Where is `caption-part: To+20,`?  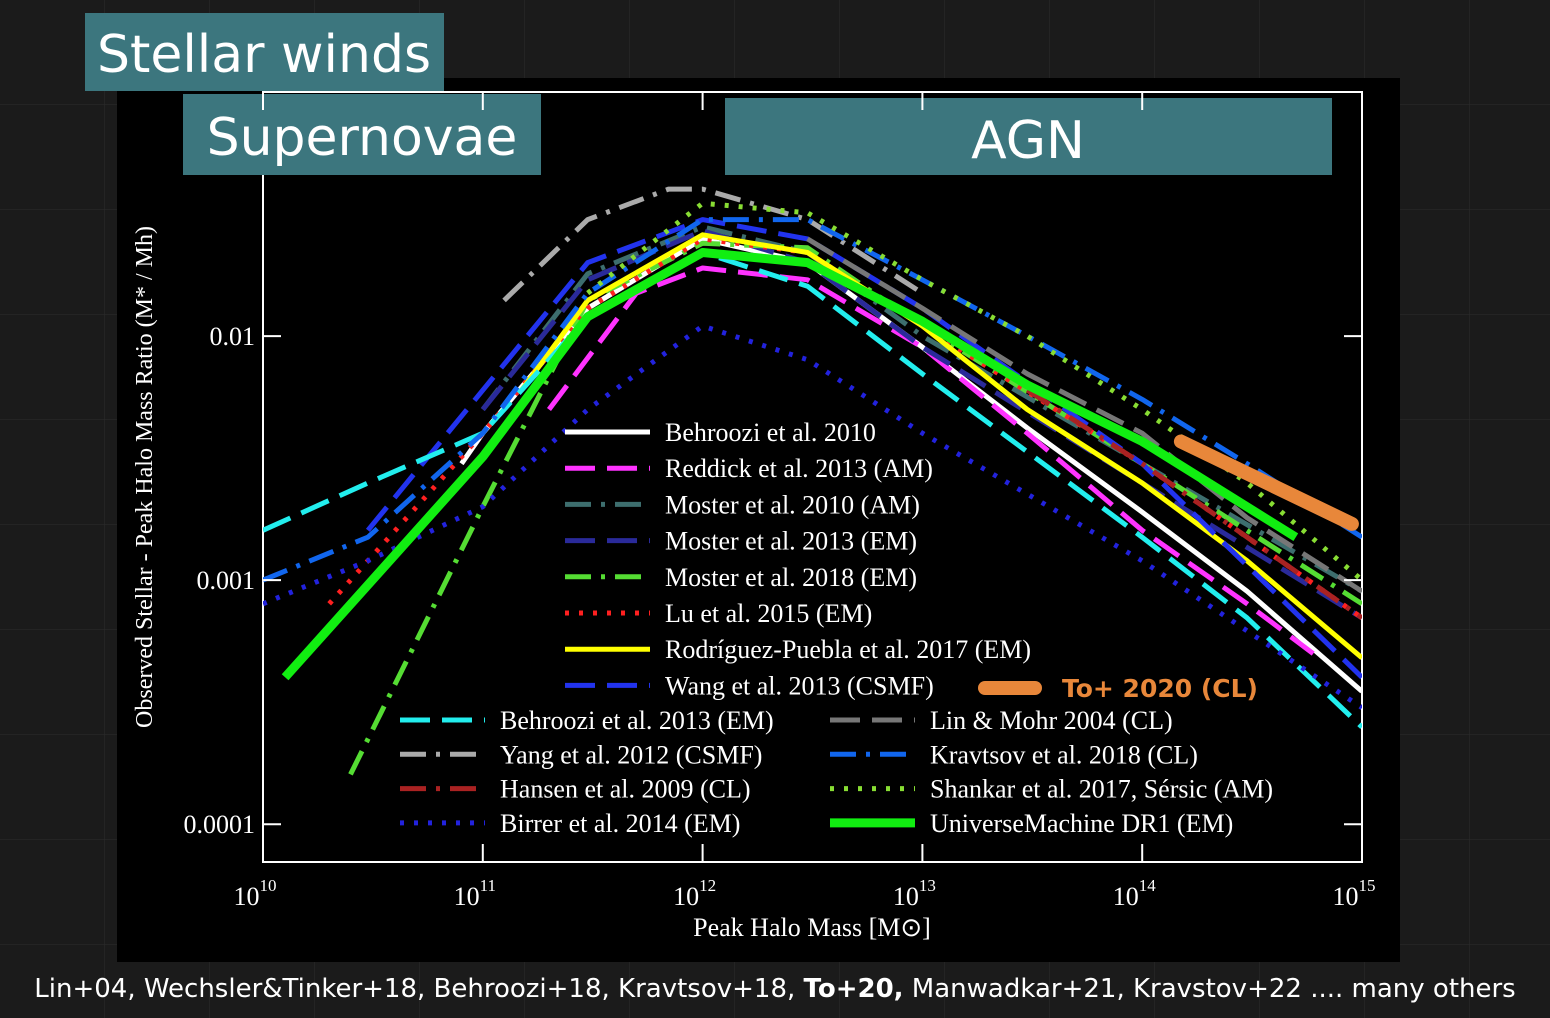
caption-part: To+20, is located at coordinates (854, 989).